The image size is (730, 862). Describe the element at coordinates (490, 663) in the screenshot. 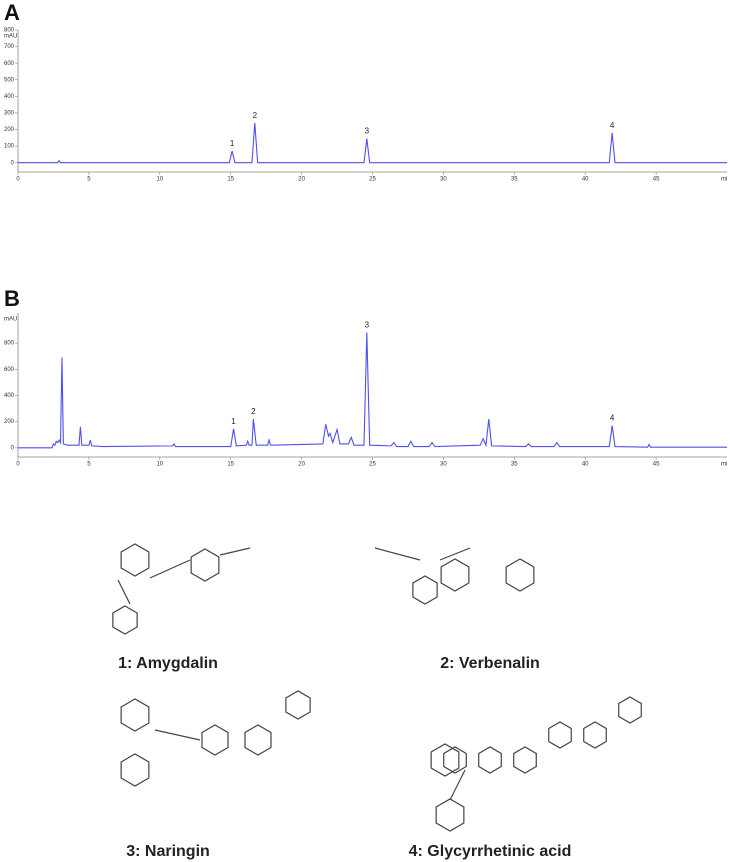

I see `compound-label: 2: Verbenalin` at that location.